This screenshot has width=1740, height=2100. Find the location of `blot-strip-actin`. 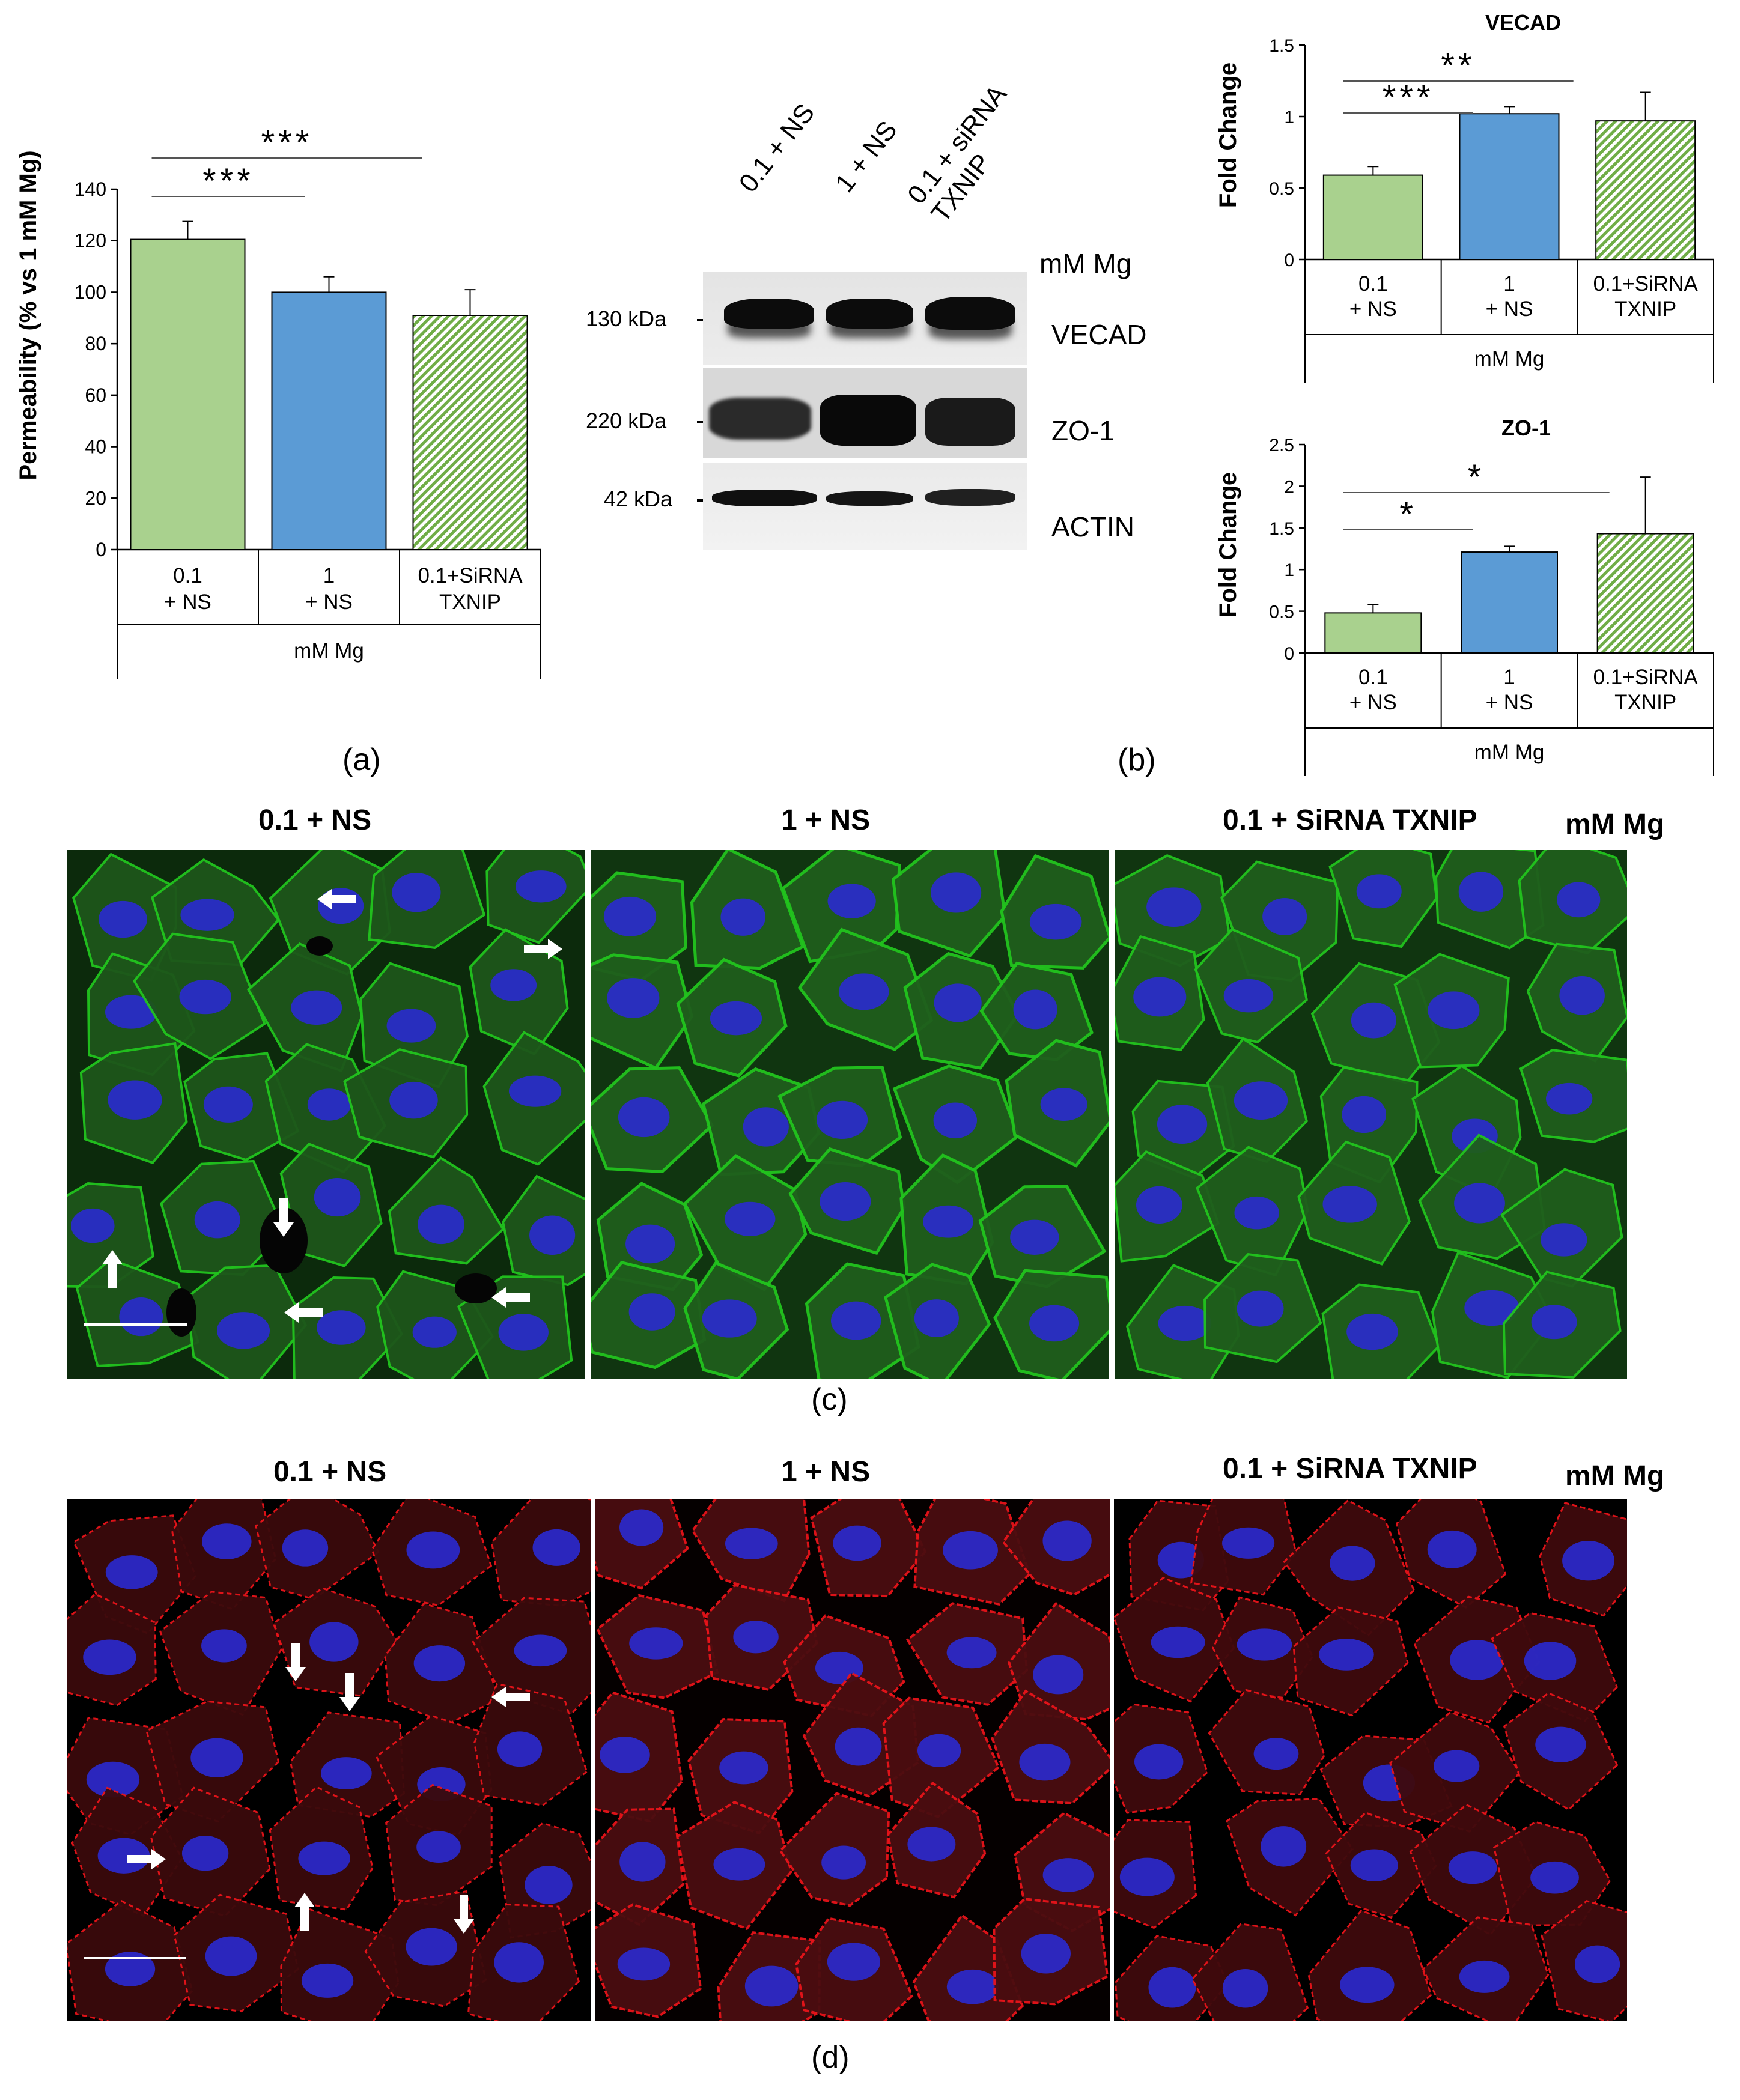

blot-strip-actin is located at coordinates (865, 506).